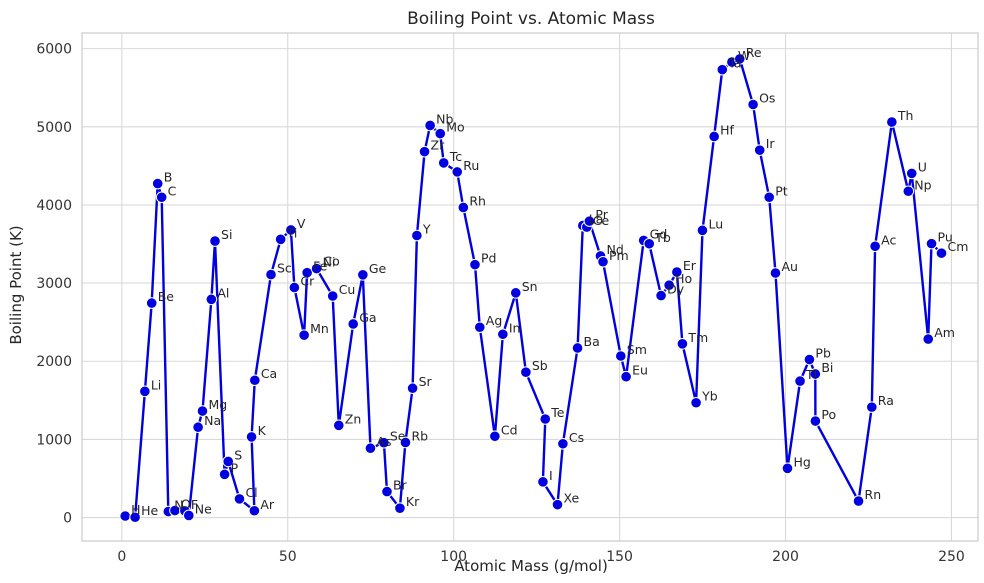 This screenshot has height=583, width=984. What do you see at coordinates (886, 400) in the screenshot?
I see `point-label: Ra` at bounding box center [886, 400].